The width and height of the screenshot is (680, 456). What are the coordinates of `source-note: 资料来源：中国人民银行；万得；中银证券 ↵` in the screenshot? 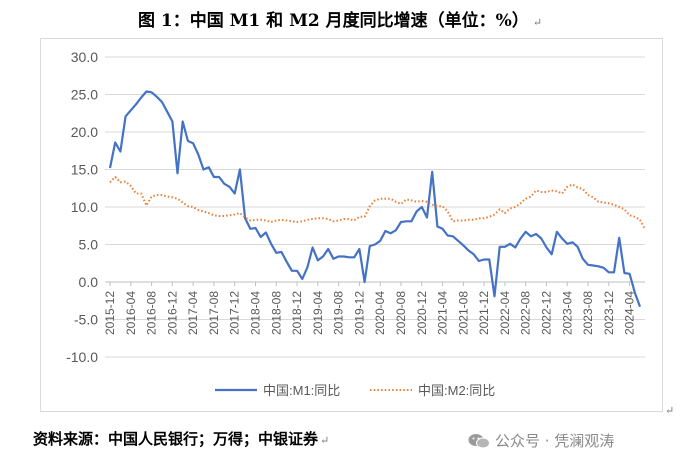 It's located at (181, 438).